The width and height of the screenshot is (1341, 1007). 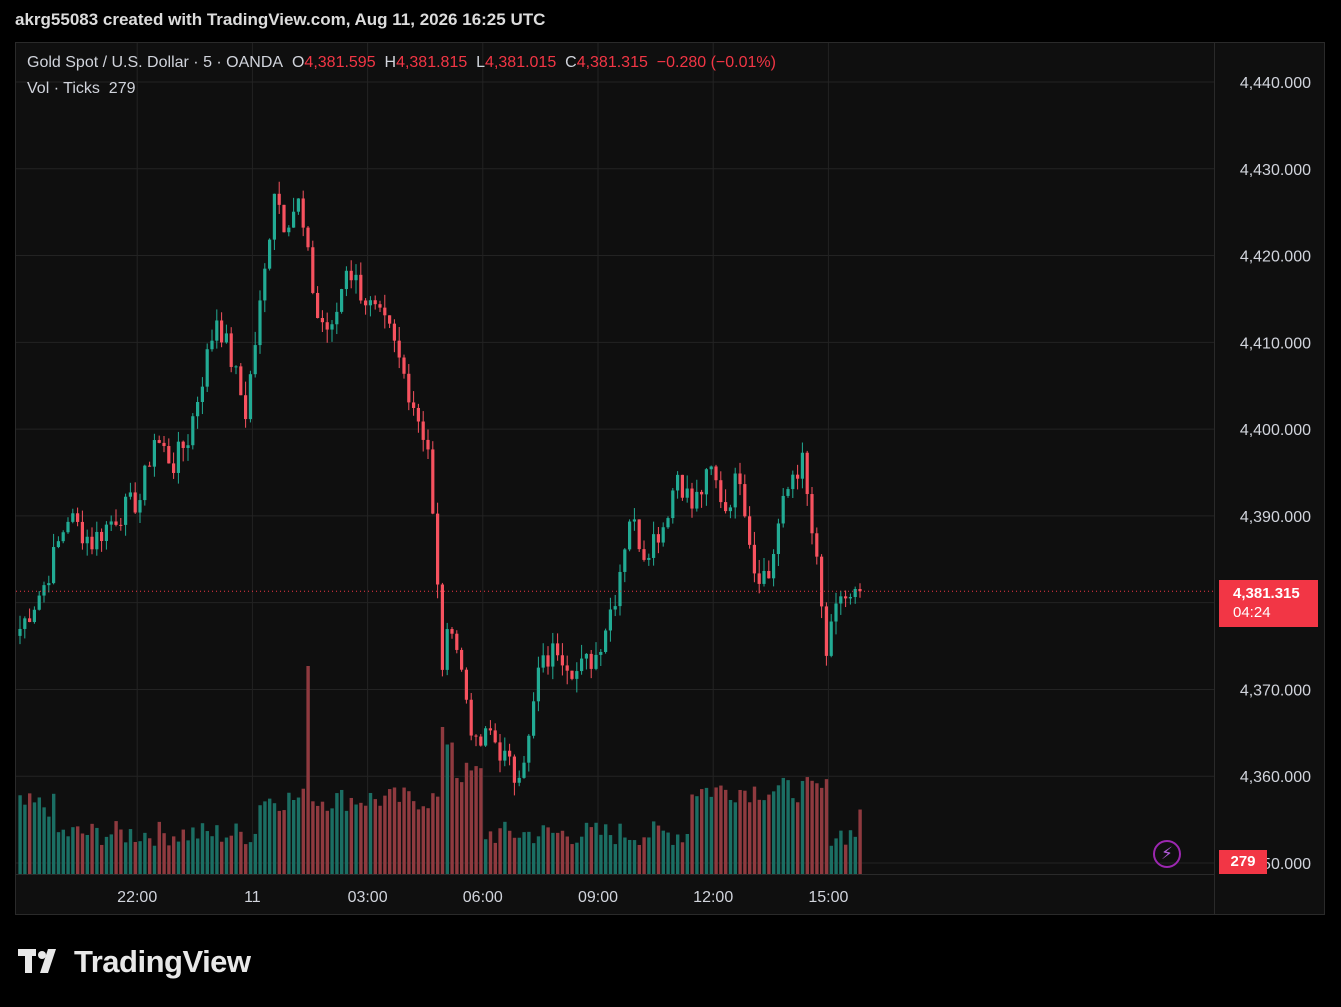 What do you see at coordinates (1275, 517) in the screenshot?
I see `y-tick-label: 4,390.000` at bounding box center [1275, 517].